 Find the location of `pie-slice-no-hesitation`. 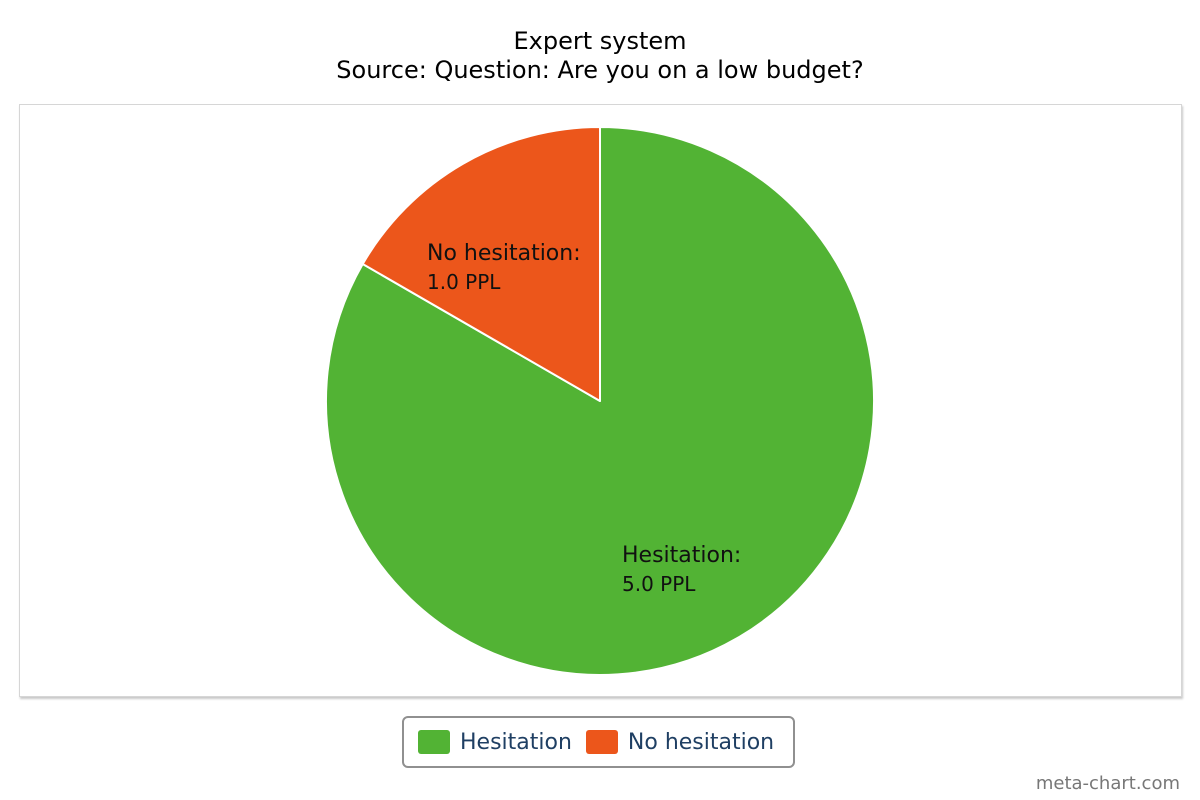

pie-slice-no-hesitation is located at coordinates (481, 264).